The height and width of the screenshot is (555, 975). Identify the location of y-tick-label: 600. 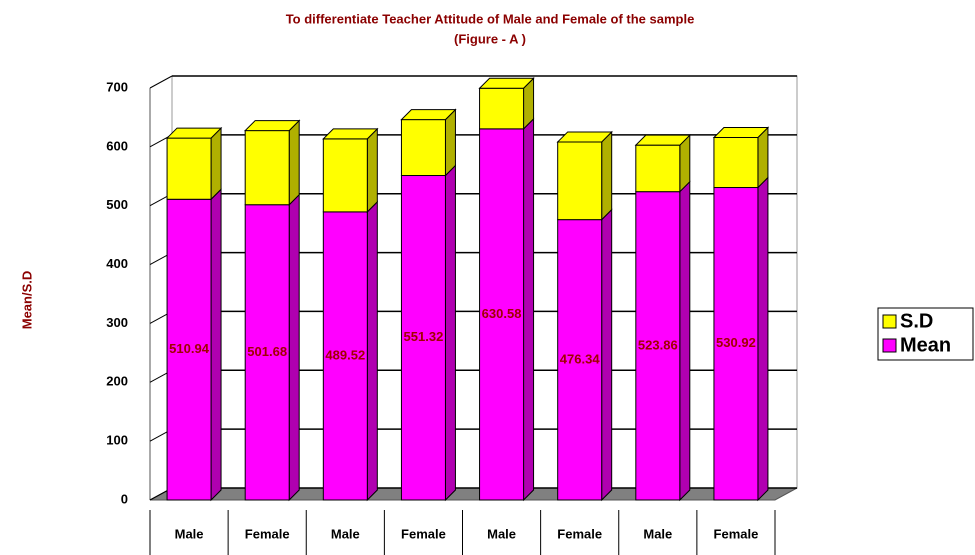
(117, 145).